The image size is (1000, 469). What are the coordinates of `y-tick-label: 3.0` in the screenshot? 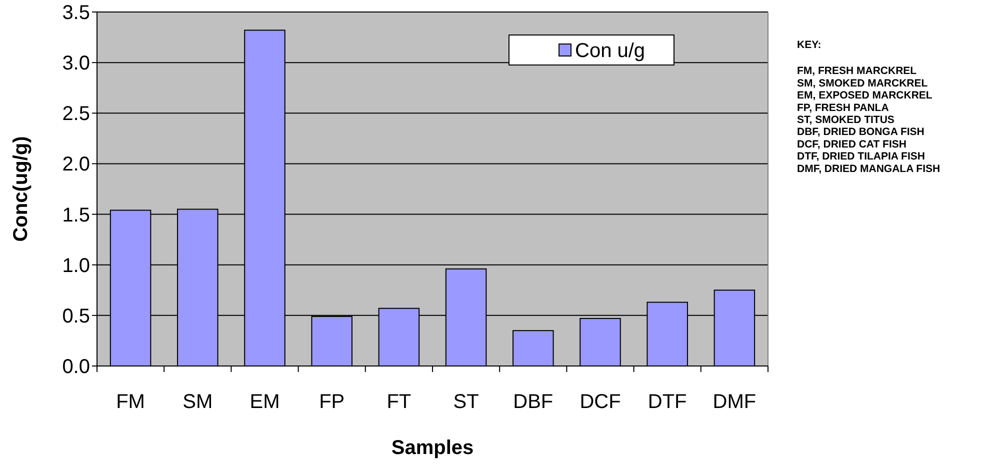 It's located at (76, 63).